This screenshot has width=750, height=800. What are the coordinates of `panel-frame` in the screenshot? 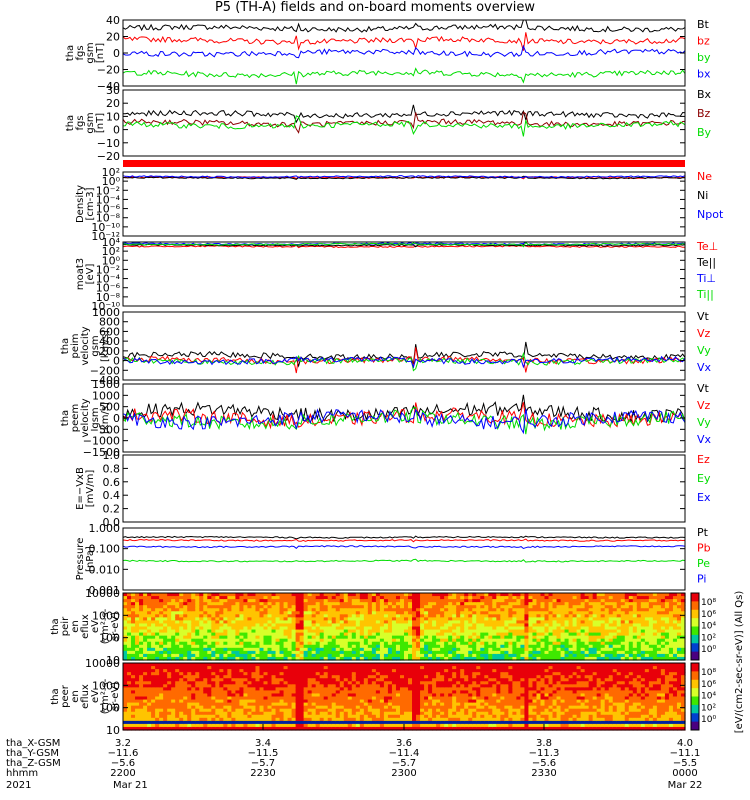 It's located at (404, 274).